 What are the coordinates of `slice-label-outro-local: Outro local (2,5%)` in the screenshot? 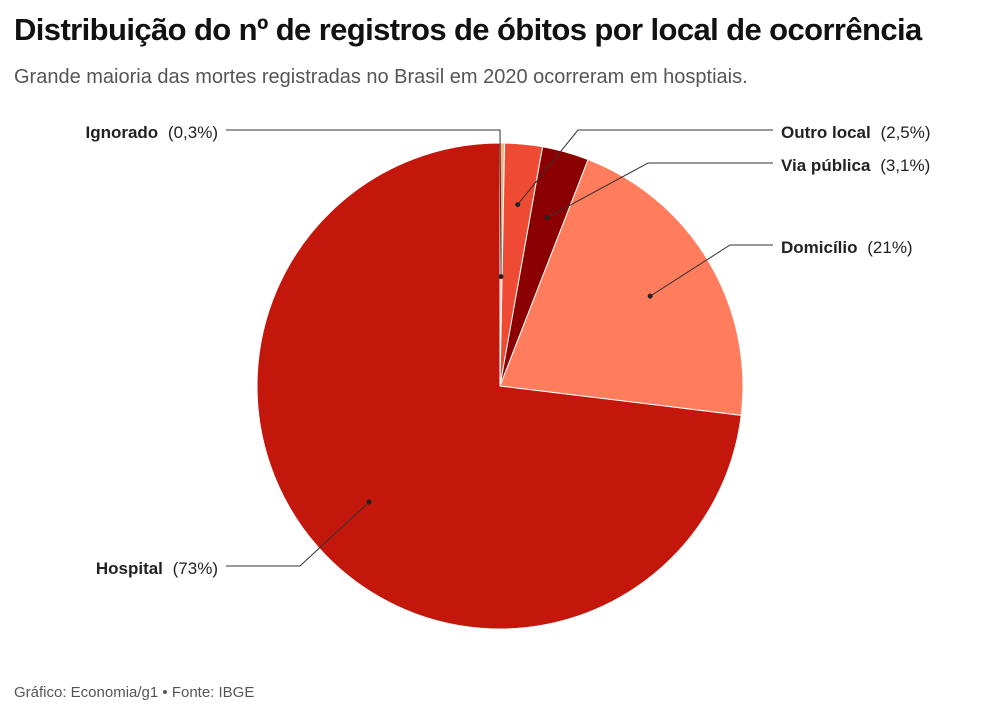 It's located at (856, 132).